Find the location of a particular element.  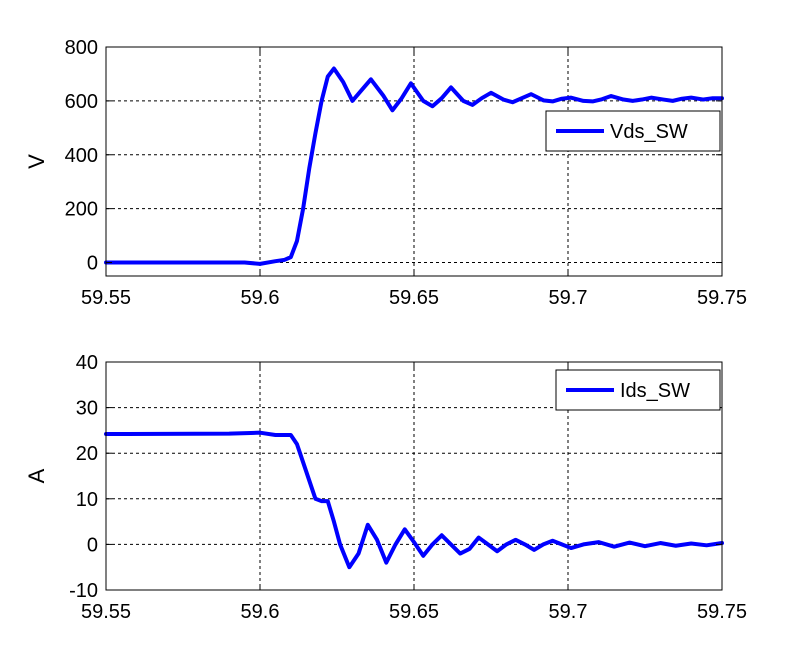

current-legend: Ids_SW is located at coordinates (638, 390).